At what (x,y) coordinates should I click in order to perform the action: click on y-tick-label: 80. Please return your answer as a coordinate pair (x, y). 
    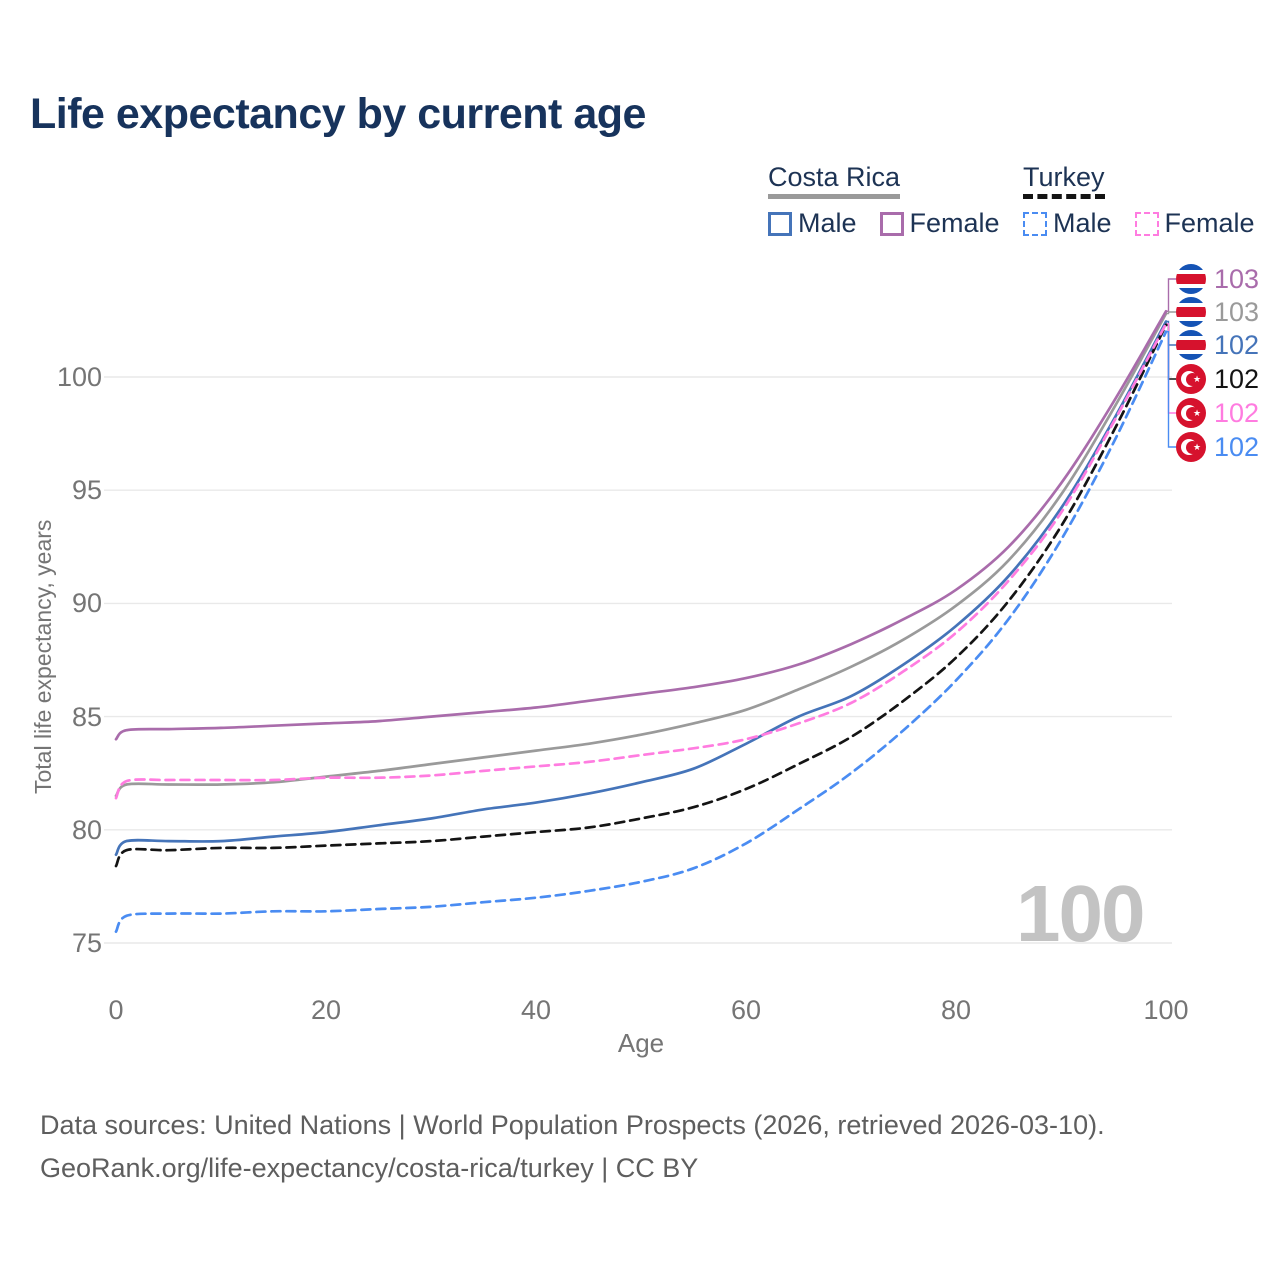
    Looking at the image, I should click on (86, 829).